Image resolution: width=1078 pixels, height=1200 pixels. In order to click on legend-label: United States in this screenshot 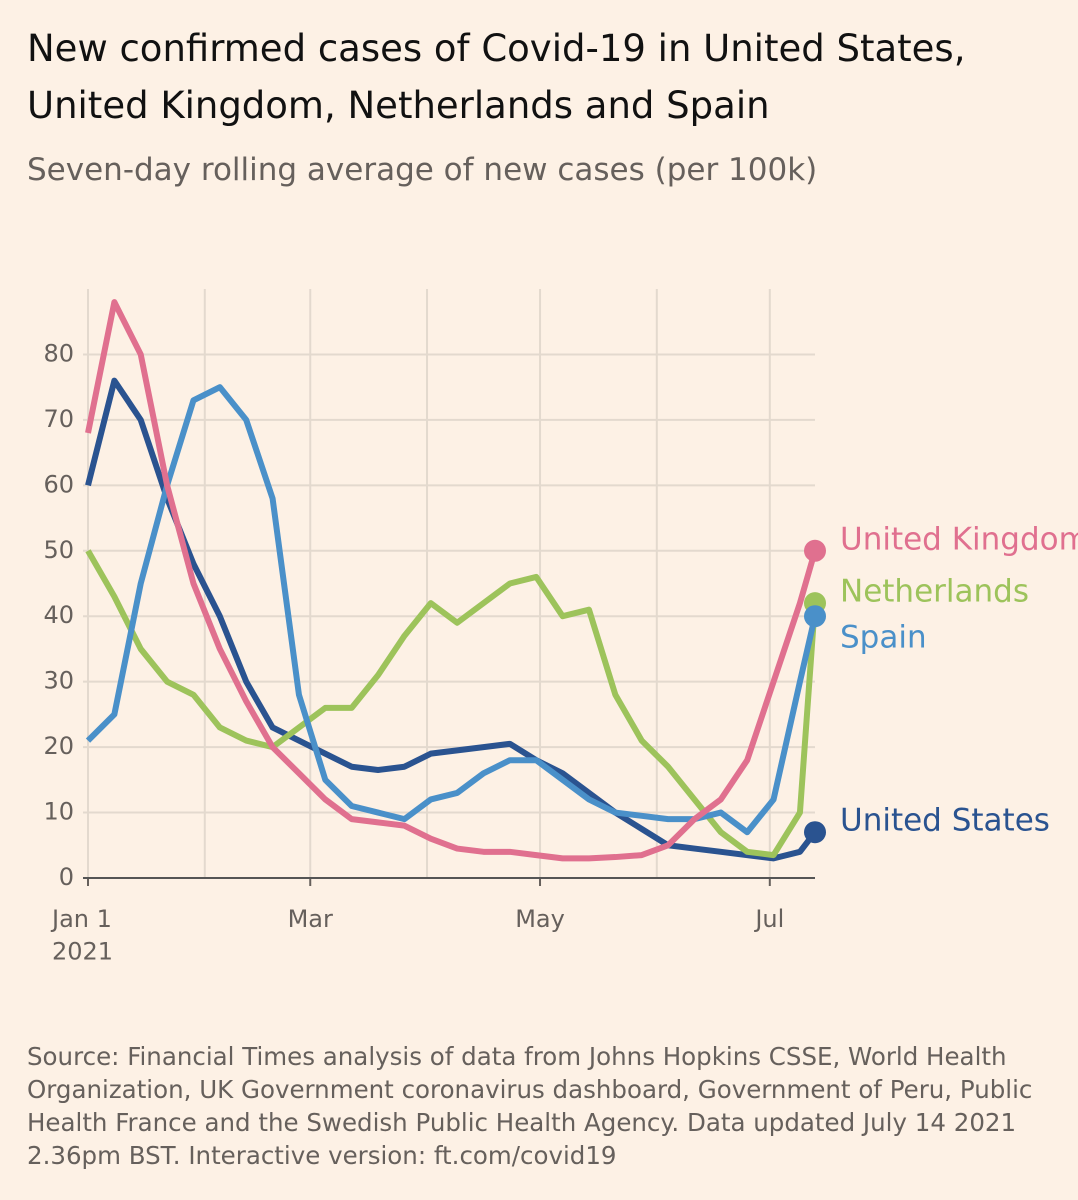, I will do `click(945, 821)`.